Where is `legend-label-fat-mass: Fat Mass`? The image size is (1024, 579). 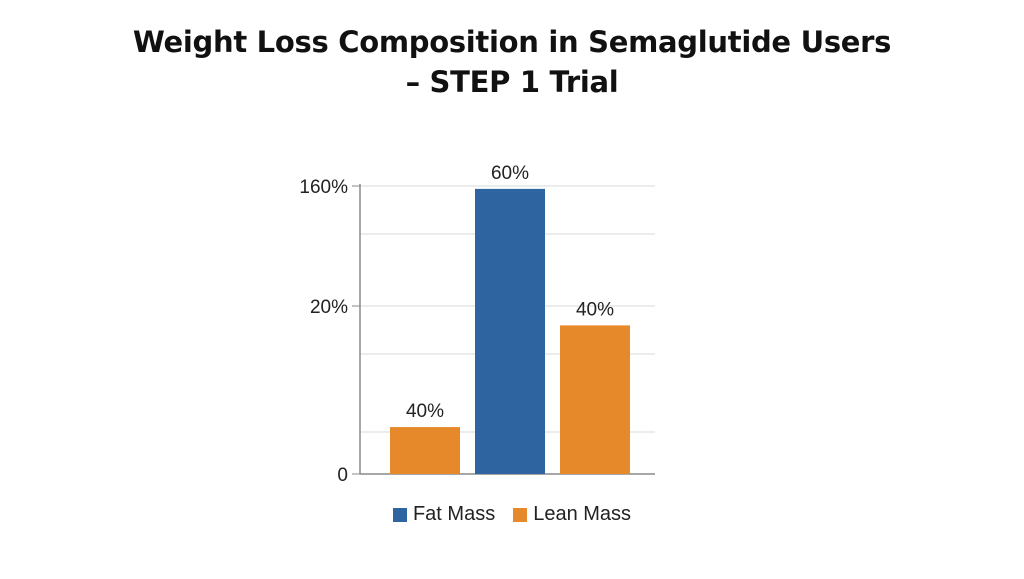 legend-label-fat-mass: Fat Mass is located at coordinates (454, 514).